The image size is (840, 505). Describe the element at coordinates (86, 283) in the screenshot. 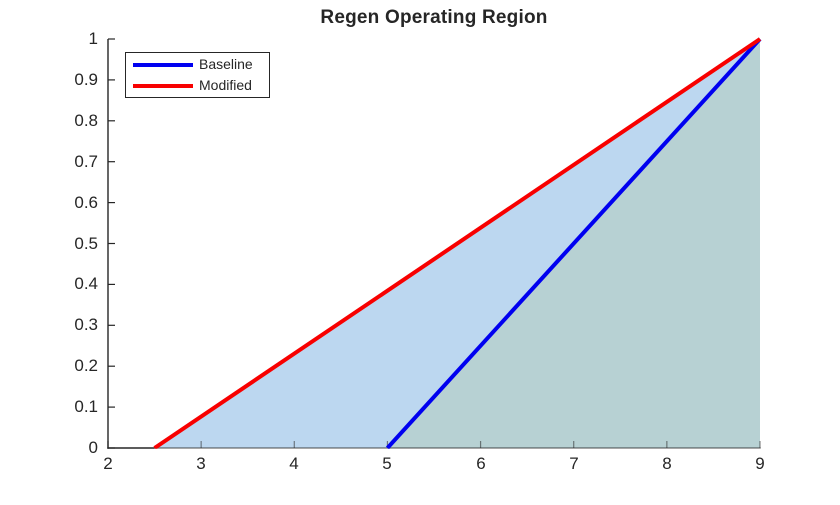

I see `y-tick-label: 0.4` at that location.